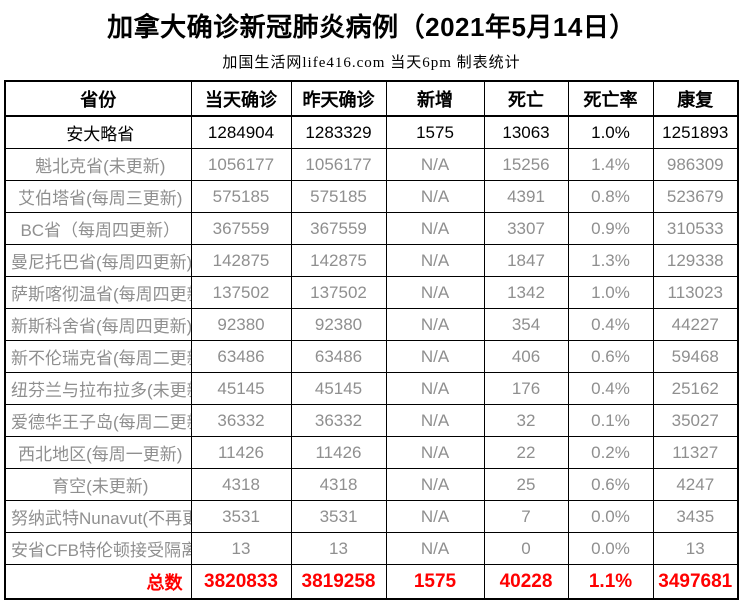 The height and width of the screenshot is (600, 743). I want to click on value-cell: 0, so click(526, 548).